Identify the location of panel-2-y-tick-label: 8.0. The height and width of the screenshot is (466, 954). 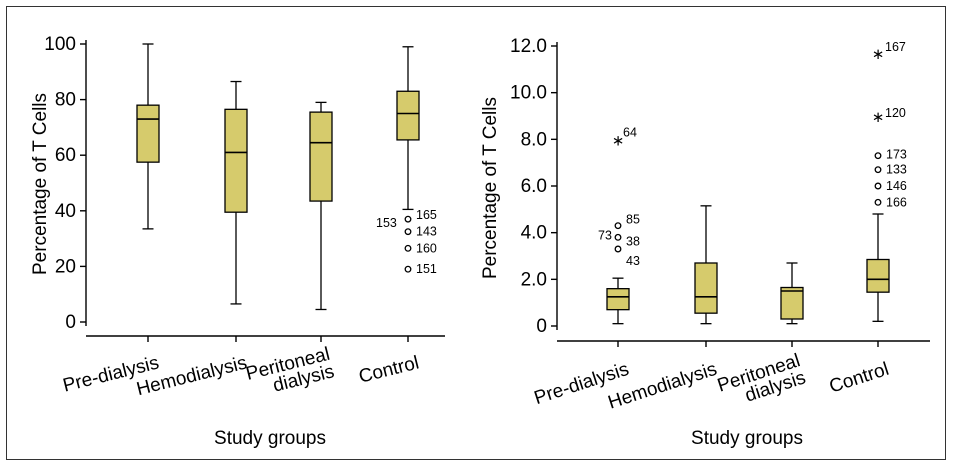
(534, 139).